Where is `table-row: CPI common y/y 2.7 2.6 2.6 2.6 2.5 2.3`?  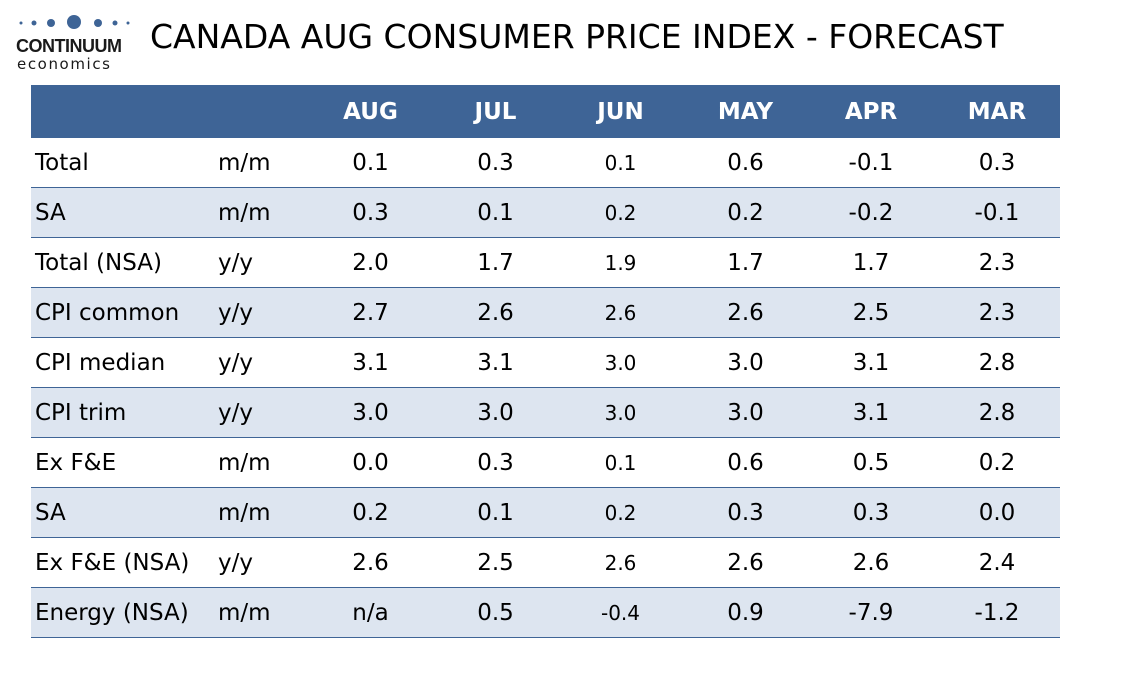
table-row: CPI common y/y 2.7 2.6 2.6 2.6 2.5 2.3 is located at coordinates (545, 312).